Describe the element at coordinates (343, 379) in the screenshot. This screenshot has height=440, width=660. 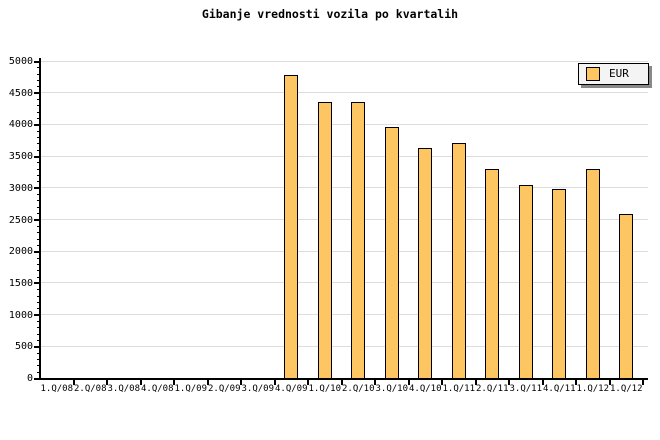
I see `x-axis` at that location.